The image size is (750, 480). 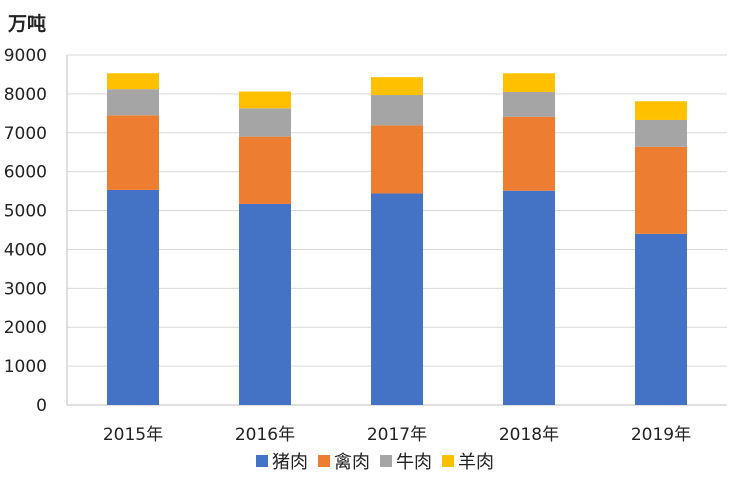 I want to click on legend-item-beef: 牛肉, so click(x=406, y=461).